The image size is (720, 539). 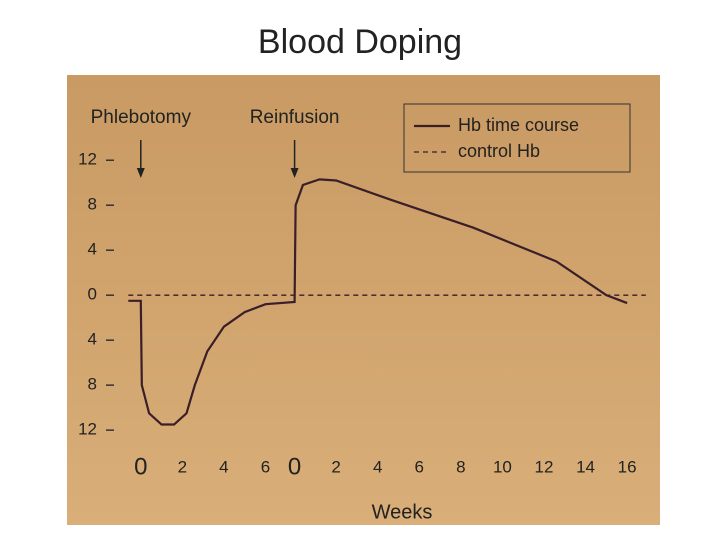 I want to click on x-axis-label: Weeks, so click(x=402, y=512).